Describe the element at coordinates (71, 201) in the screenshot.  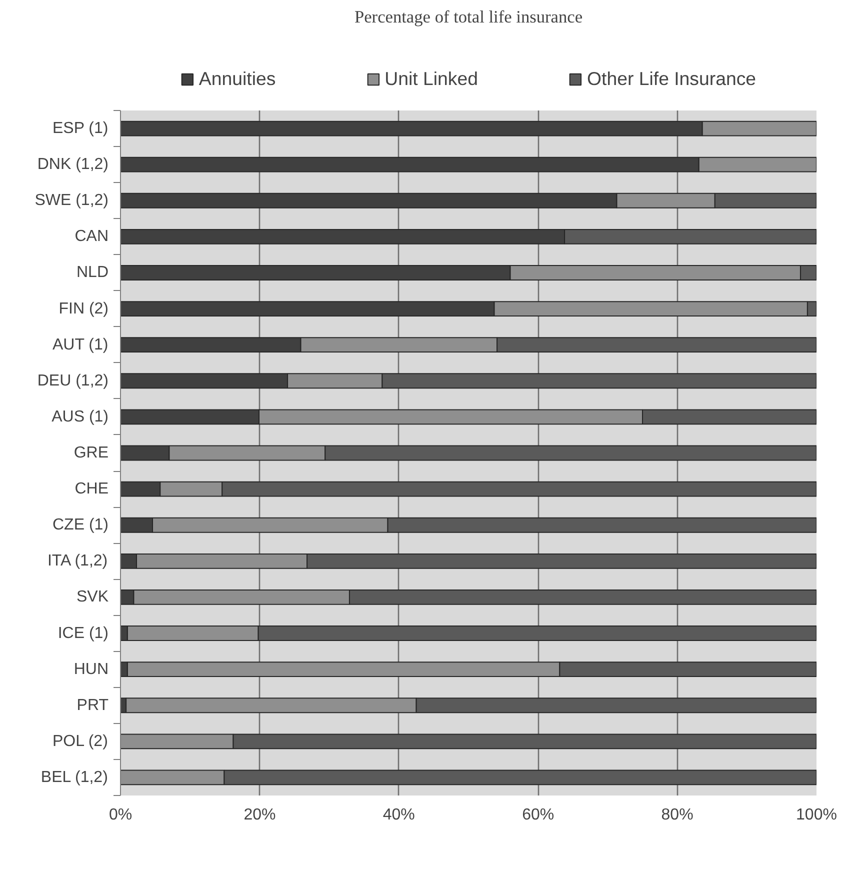
I see `y-tick-label: SWE (1,2)` at that location.